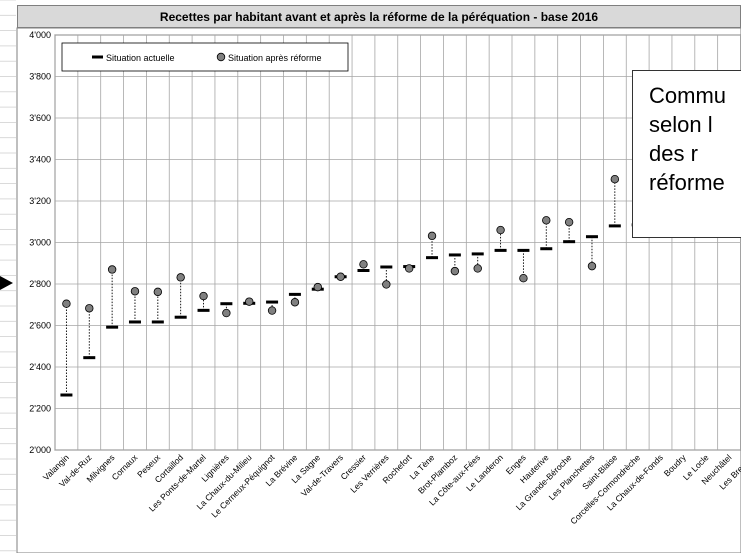  What do you see at coordinates (6, 283) in the screenshot?
I see `row-pointer-arrow-icon` at bounding box center [6, 283].